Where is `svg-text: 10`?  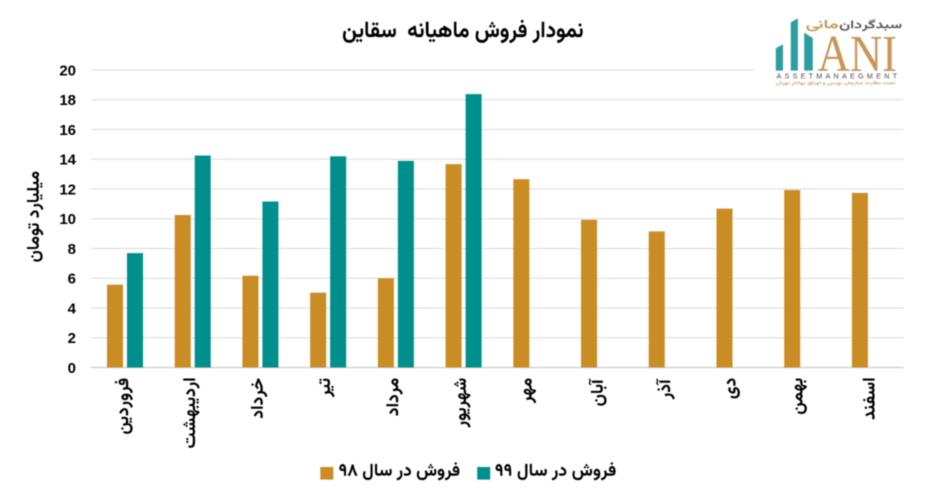 svg-text: 10 is located at coordinates (67, 219).